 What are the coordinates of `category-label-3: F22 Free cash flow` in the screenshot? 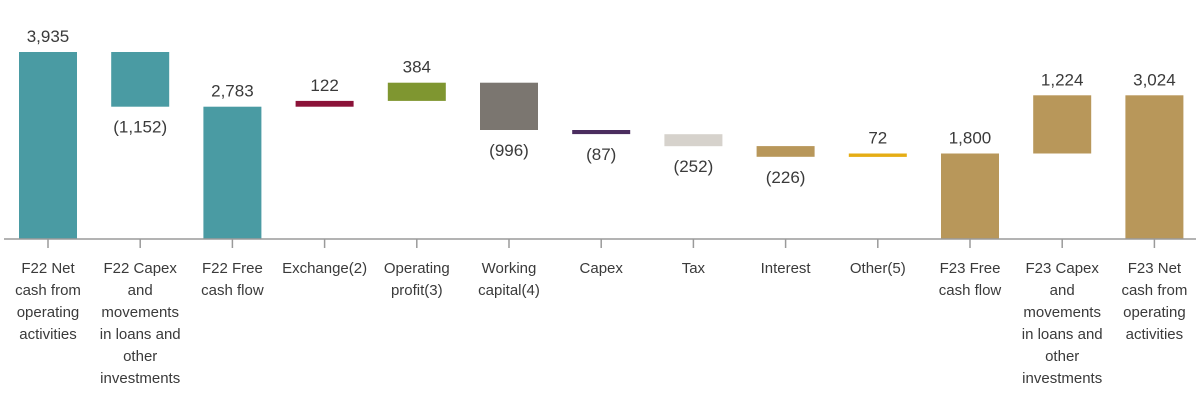 It's located at (232, 279).